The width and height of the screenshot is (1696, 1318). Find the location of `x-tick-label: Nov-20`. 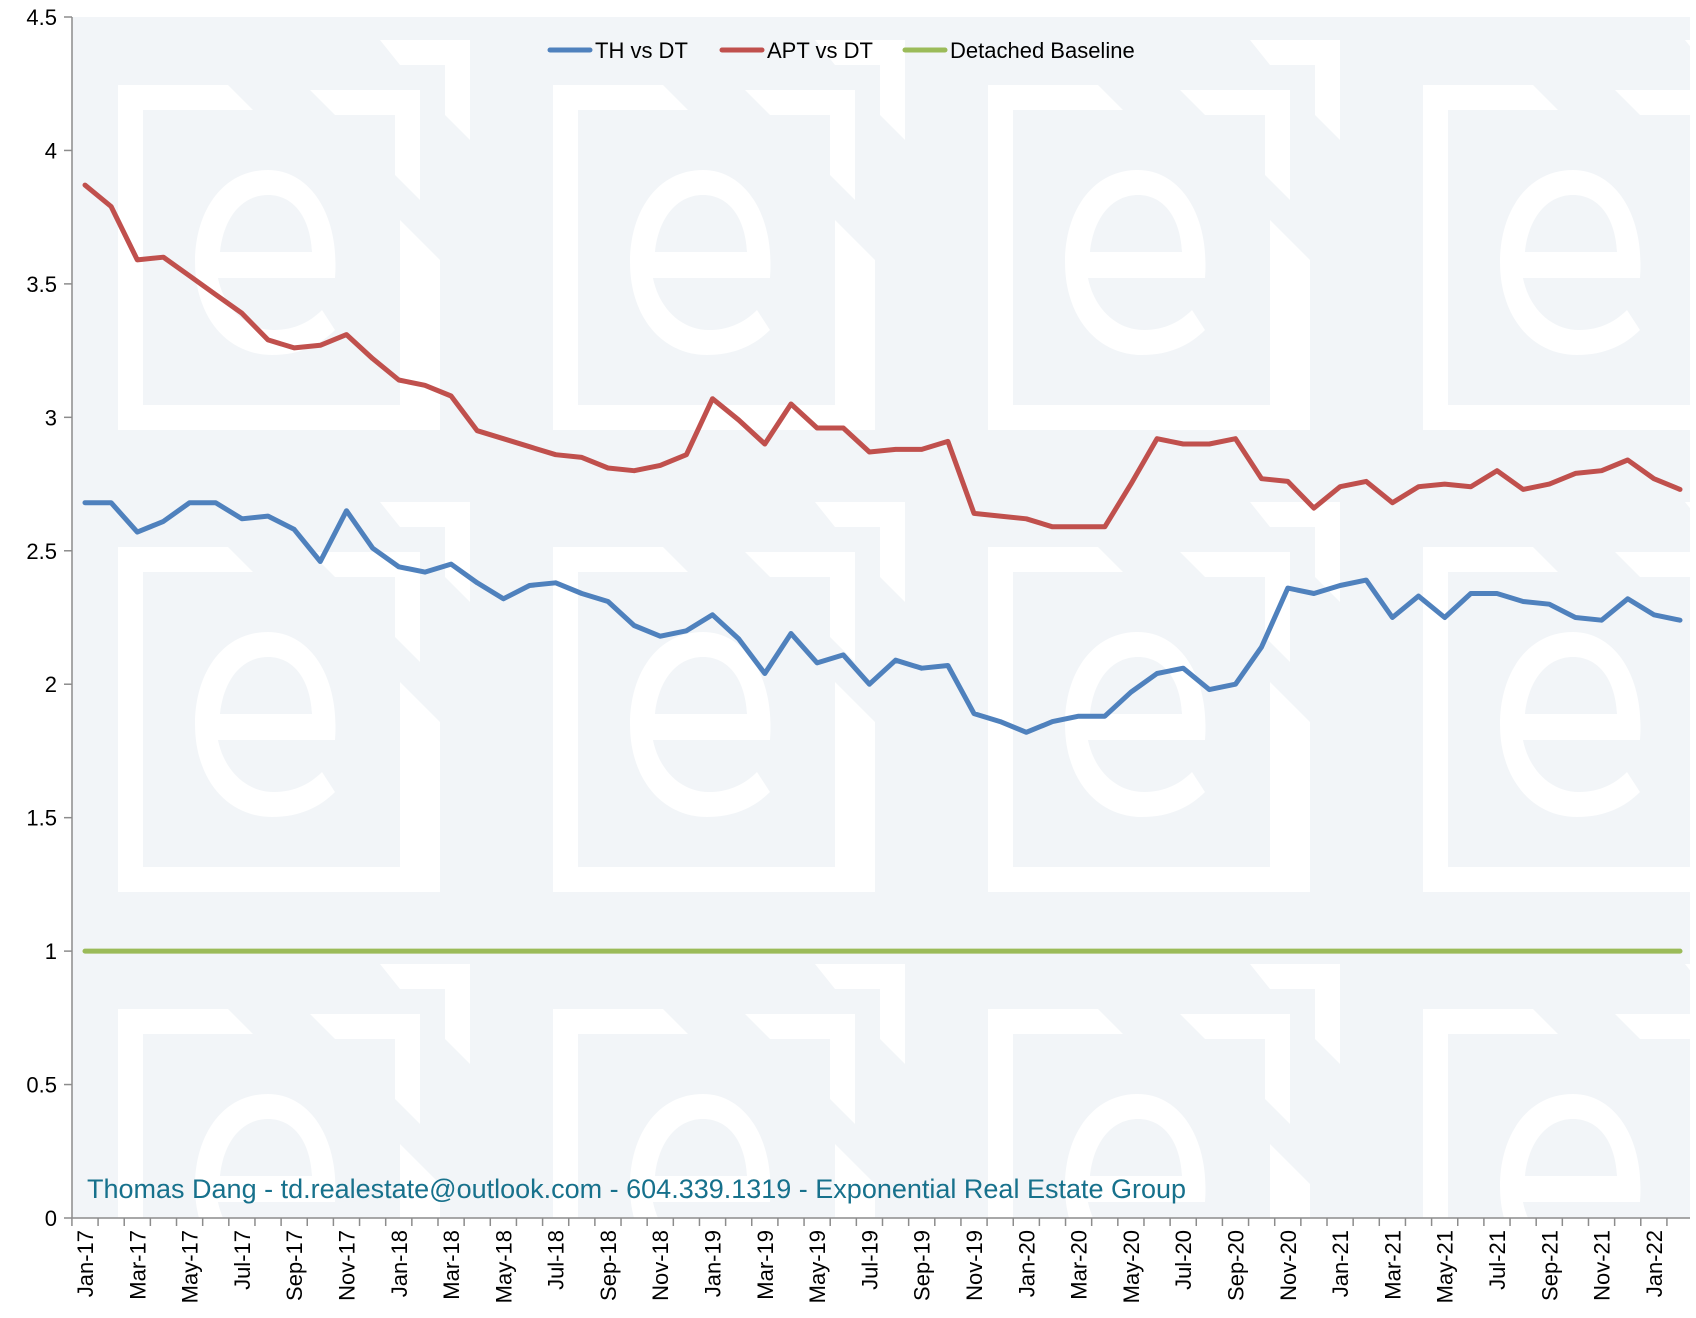

x-tick-label: Nov-20 is located at coordinates (1288, 1265).